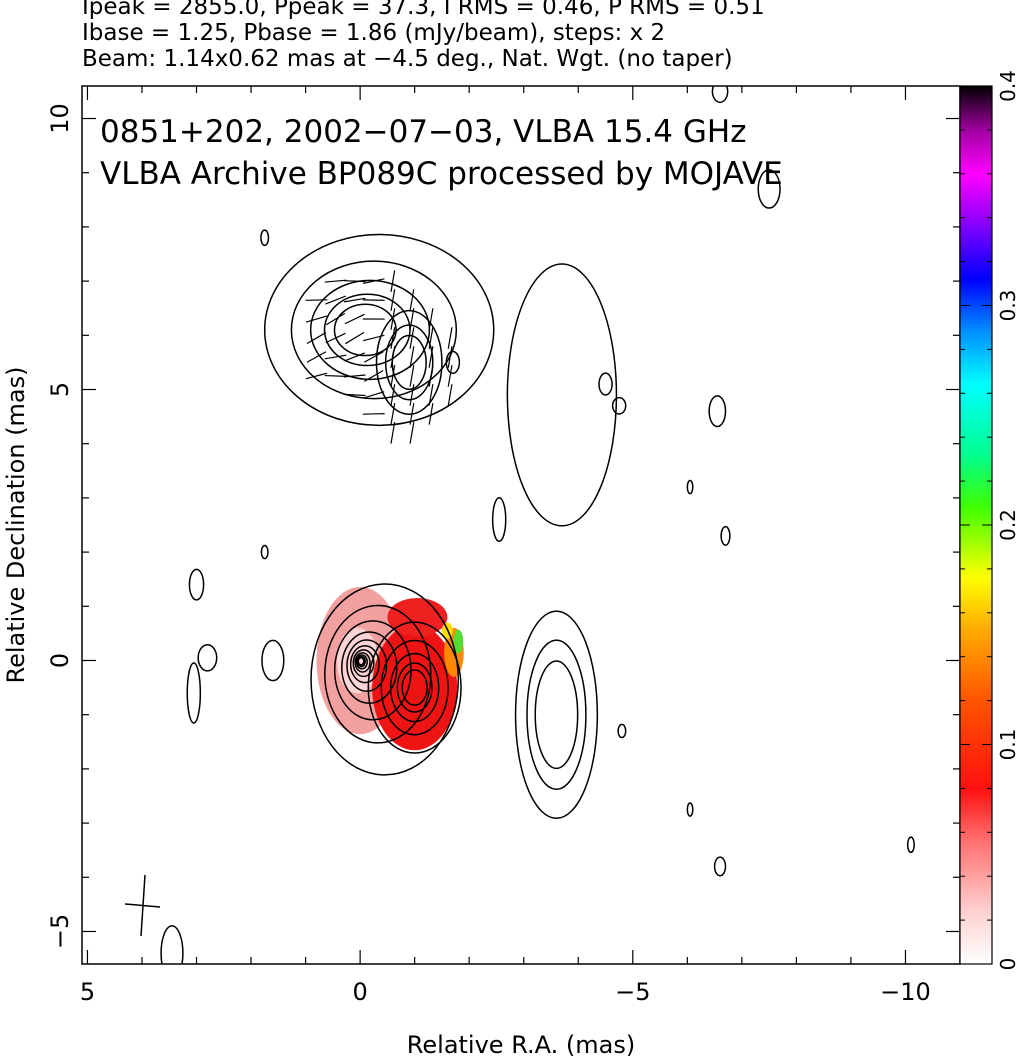 The height and width of the screenshot is (1060, 1021). I want to click on colorbar-tick-label: 0, so click(1008, 964).